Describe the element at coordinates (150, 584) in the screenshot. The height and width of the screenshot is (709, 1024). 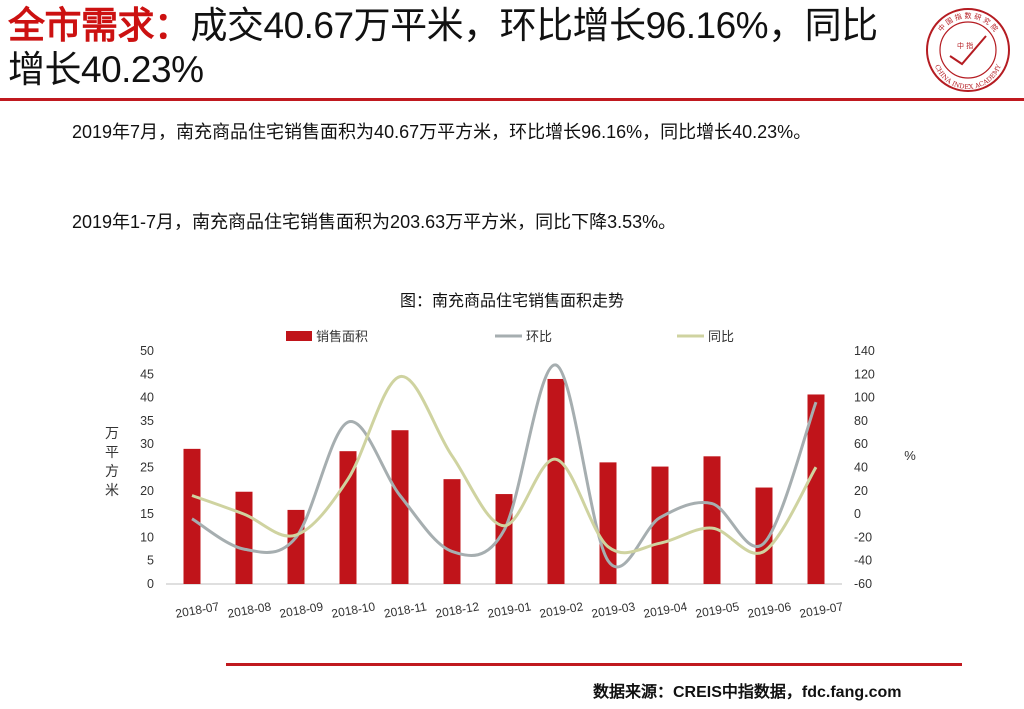
I see `y-left-tick-label: 0` at that location.